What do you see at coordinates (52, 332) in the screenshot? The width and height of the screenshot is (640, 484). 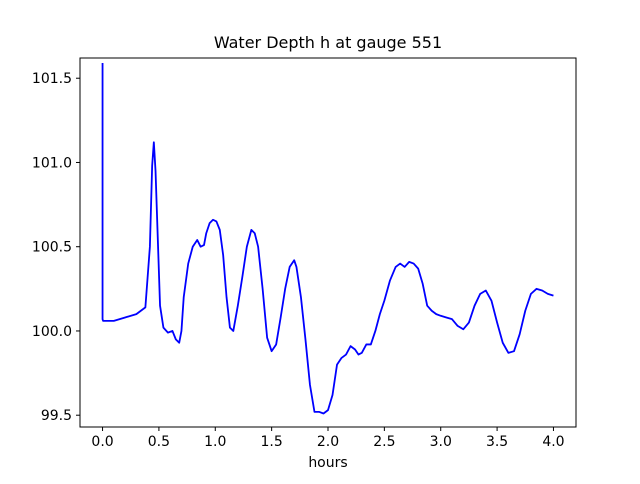 I see `y-tick-label: 100.0` at bounding box center [52, 332].